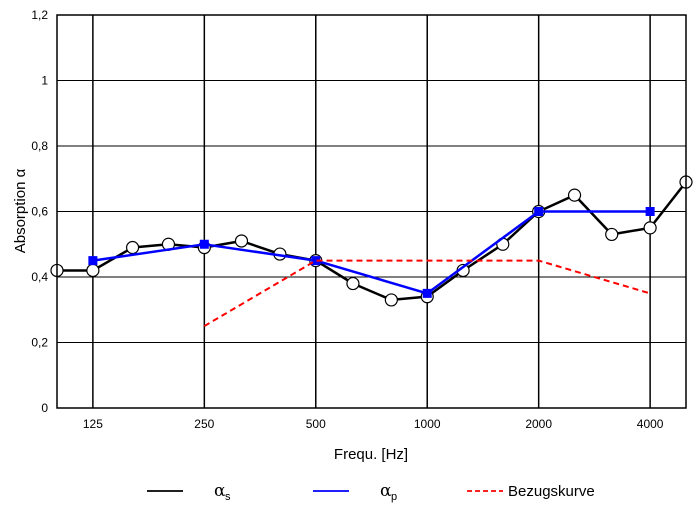  I want to click on legend-label: Bezugskurve, so click(551, 491).